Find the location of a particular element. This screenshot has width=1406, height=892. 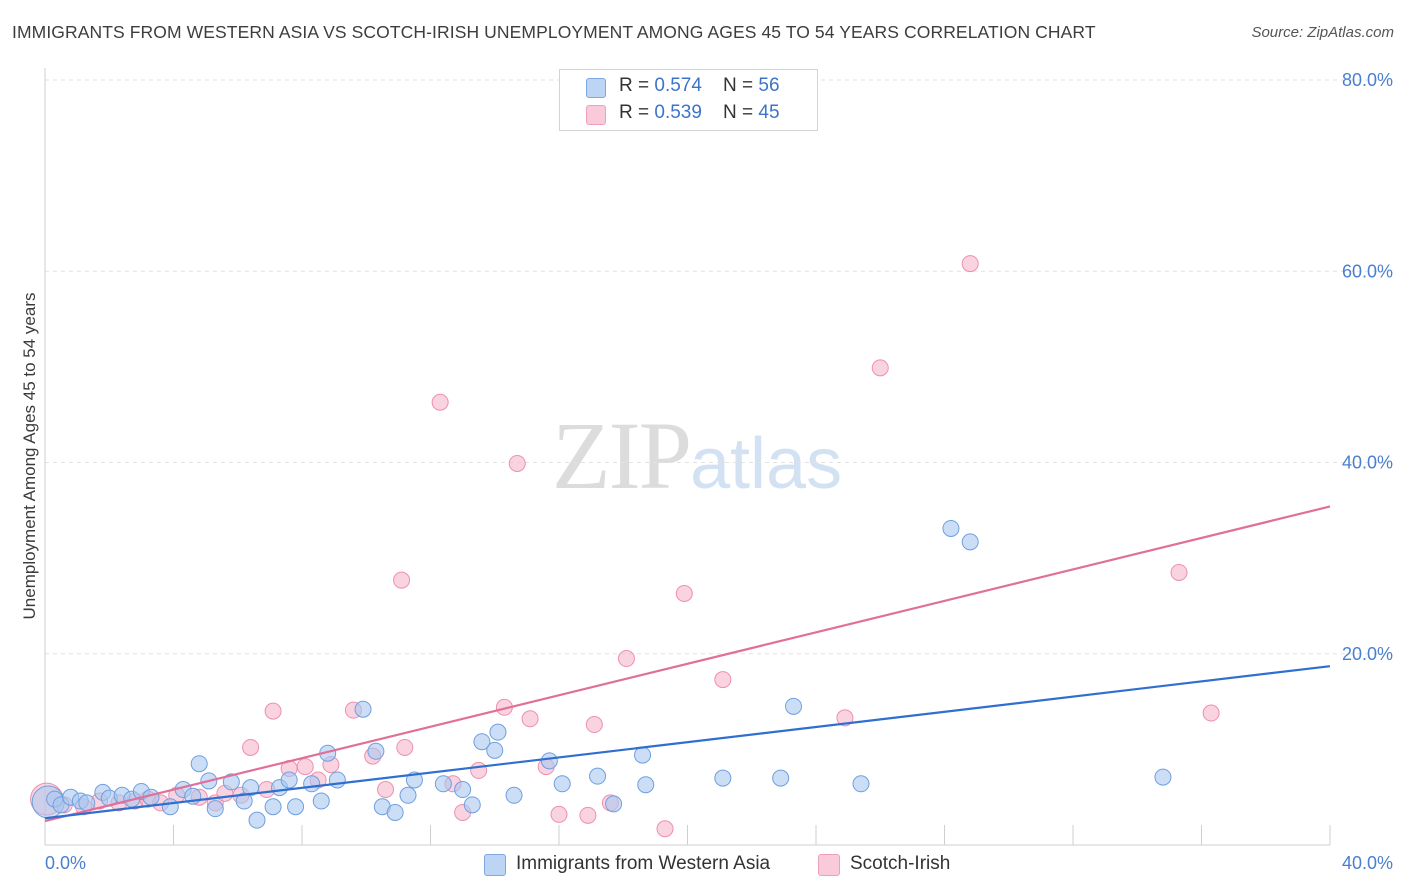

legend-swatch-blue is located at coordinates (596, 88).